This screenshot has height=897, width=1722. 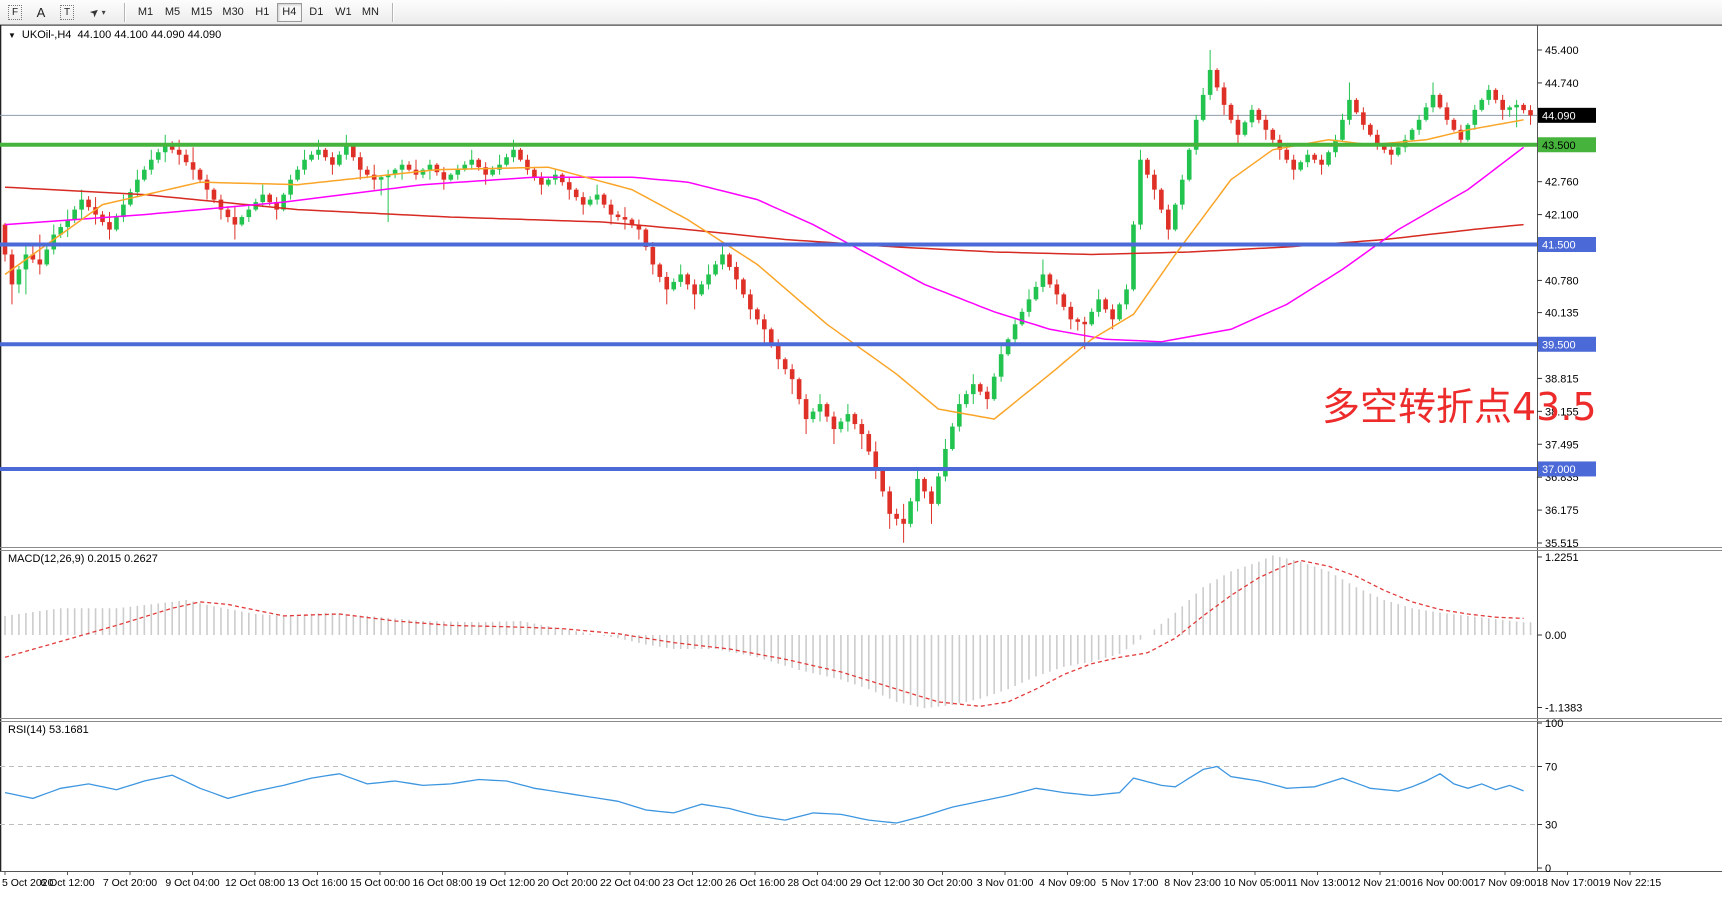 I want to click on text-tool-icon: T, so click(x=67, y=12).